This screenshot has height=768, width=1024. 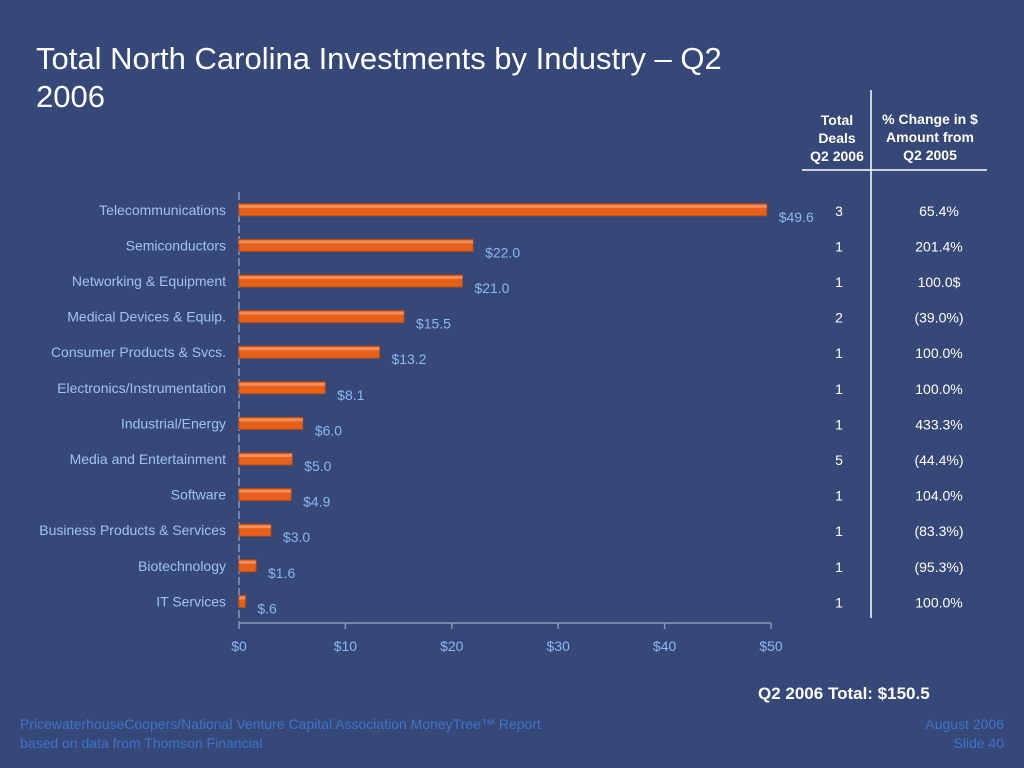 What do you see at coordinates (132, 530) in the screenshot?
I see `category-label: Business Products & Services` at bounding box center [132, 530].